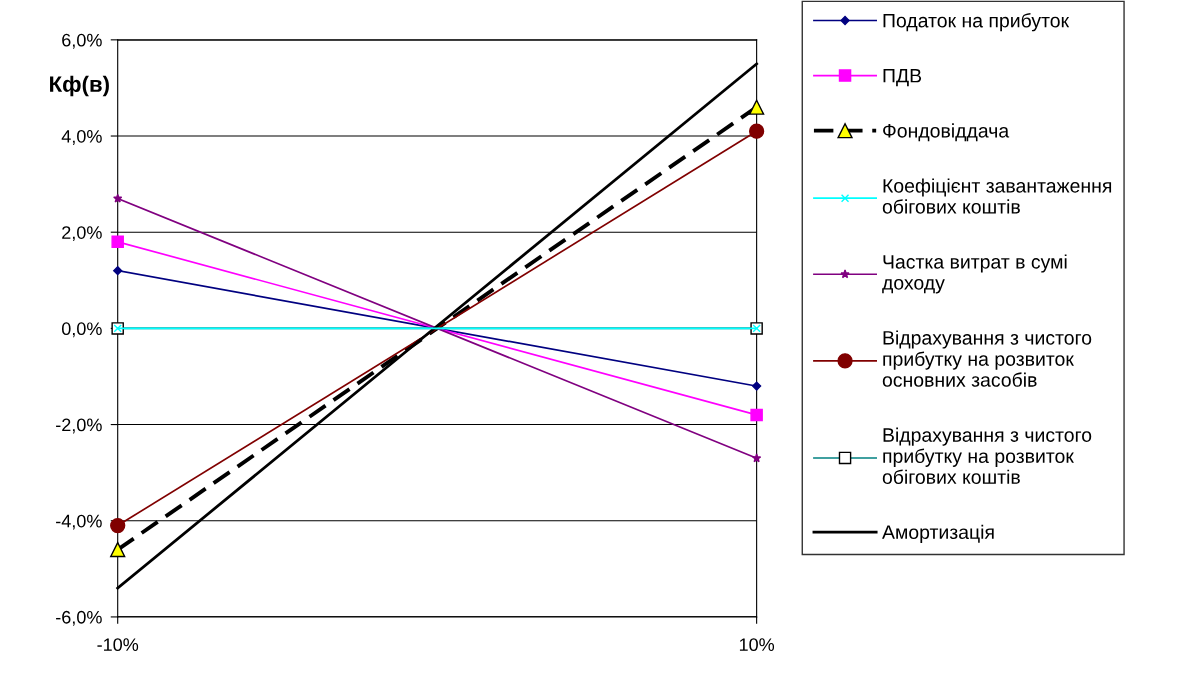  Describe the element at coordinates (118, 645) in the screenshot. I see `x-tick-label: -10%` at that location.